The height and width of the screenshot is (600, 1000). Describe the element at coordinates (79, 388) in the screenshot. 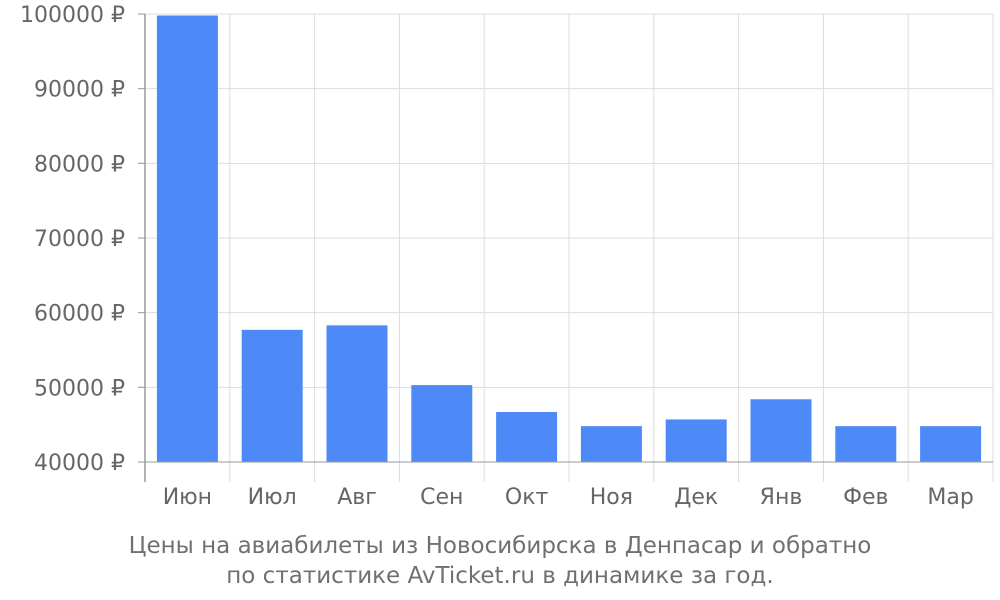

I see `y-tick-label: 50000 ₽` at that location.